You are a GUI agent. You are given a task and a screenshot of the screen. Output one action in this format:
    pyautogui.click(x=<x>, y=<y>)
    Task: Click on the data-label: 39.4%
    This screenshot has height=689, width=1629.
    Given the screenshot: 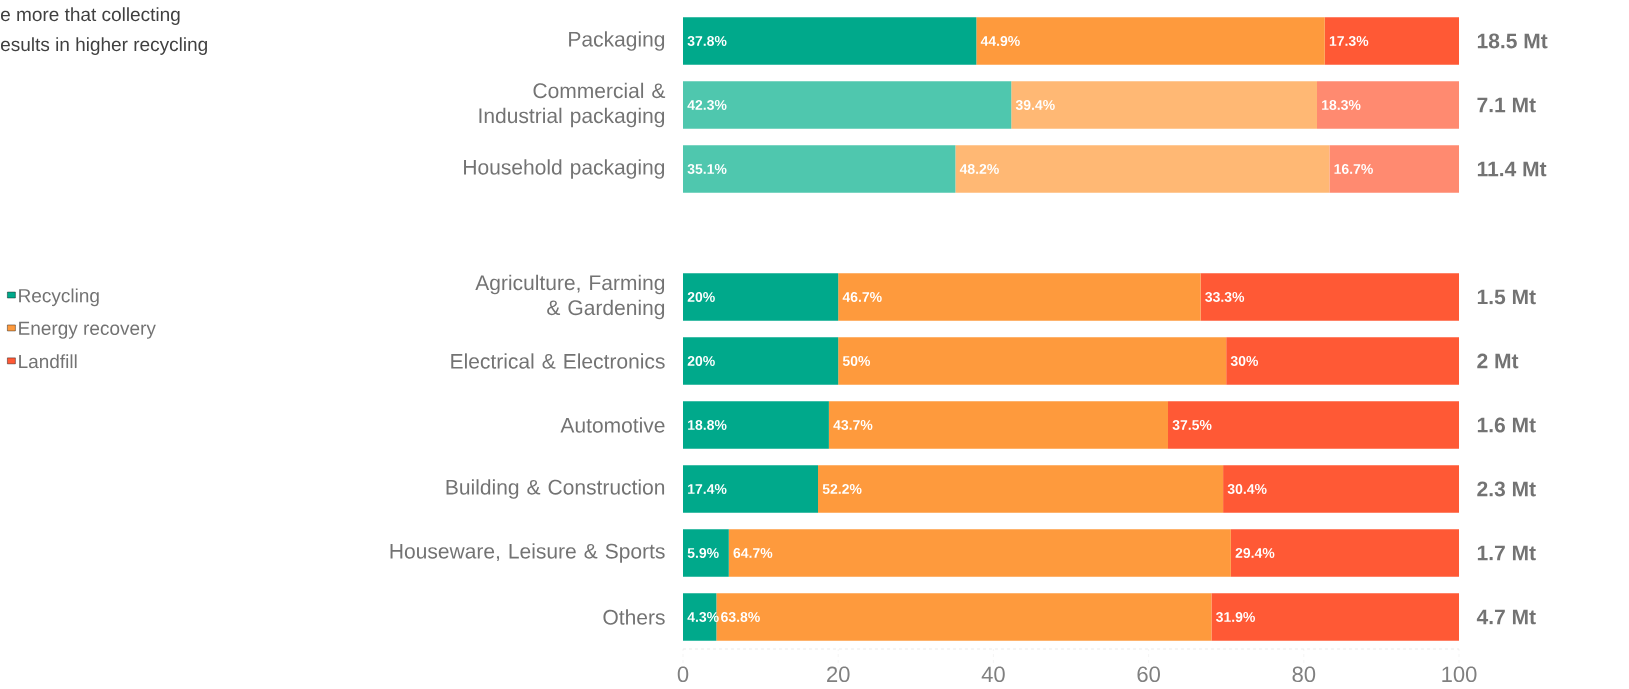 What is the action you would take?
    pyautogui.click(x=1035, y=105)
    